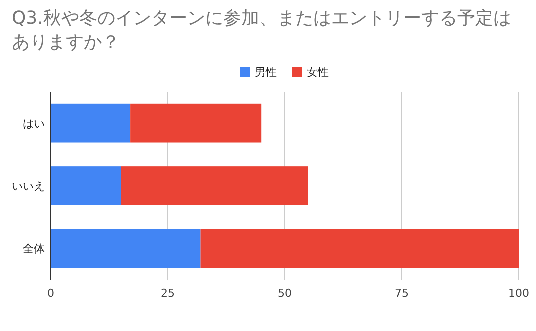  I want to click on legend-label: 男性, so click(266, 72).